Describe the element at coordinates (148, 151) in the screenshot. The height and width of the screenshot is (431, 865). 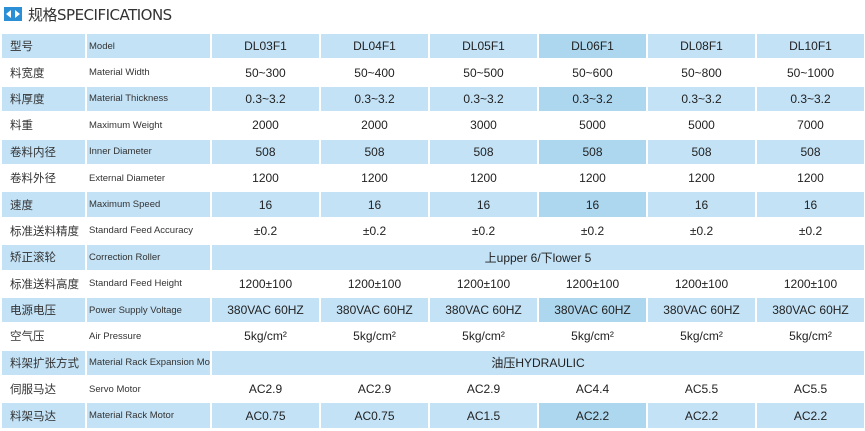
I see `label-en: Inner Diameter` at that location.